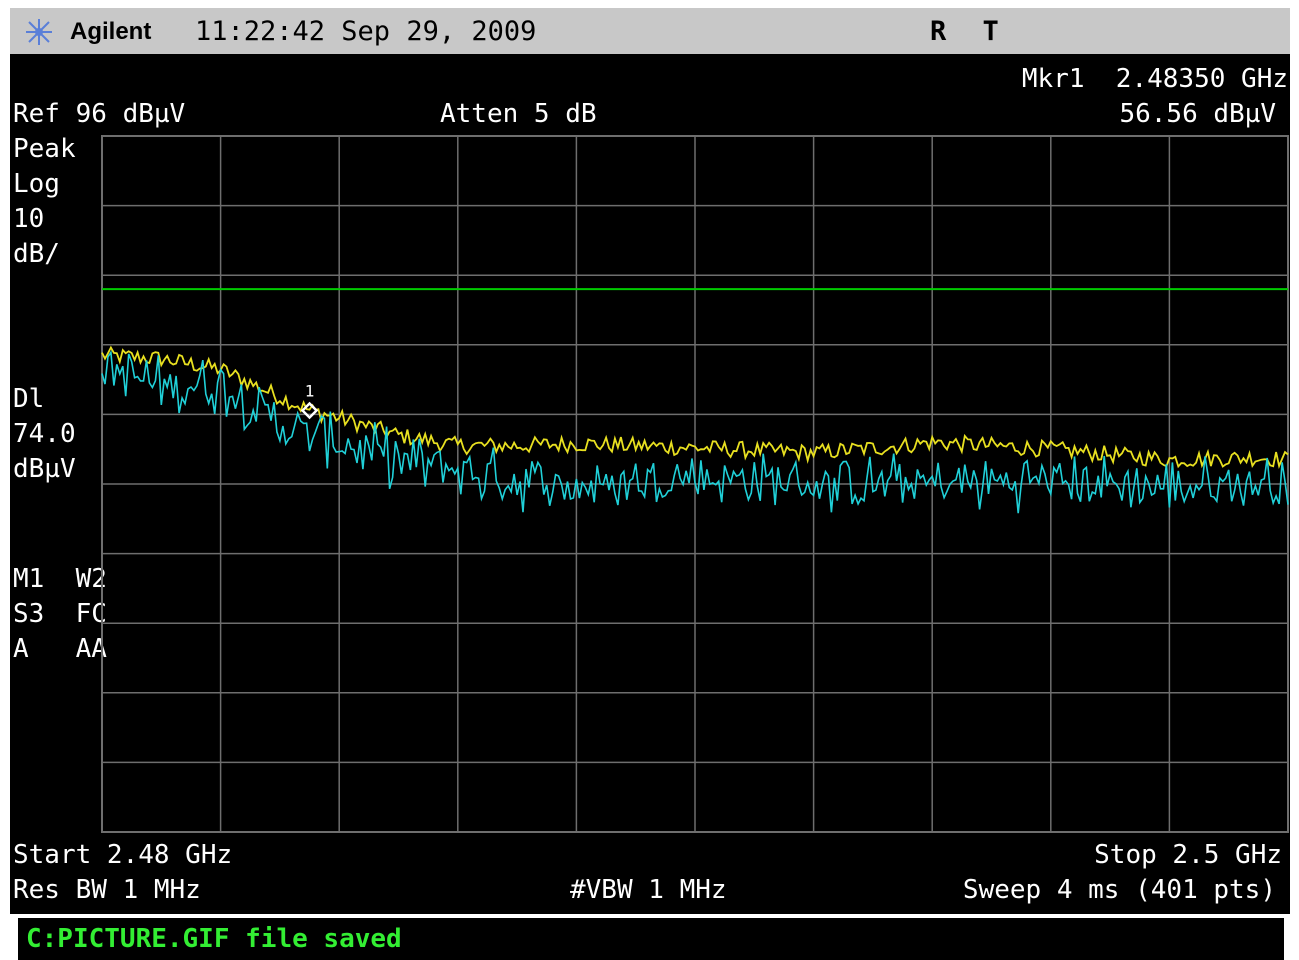  I want to click on status-message-box: C:PICTURE.GIF file saved, so click(651, 939).